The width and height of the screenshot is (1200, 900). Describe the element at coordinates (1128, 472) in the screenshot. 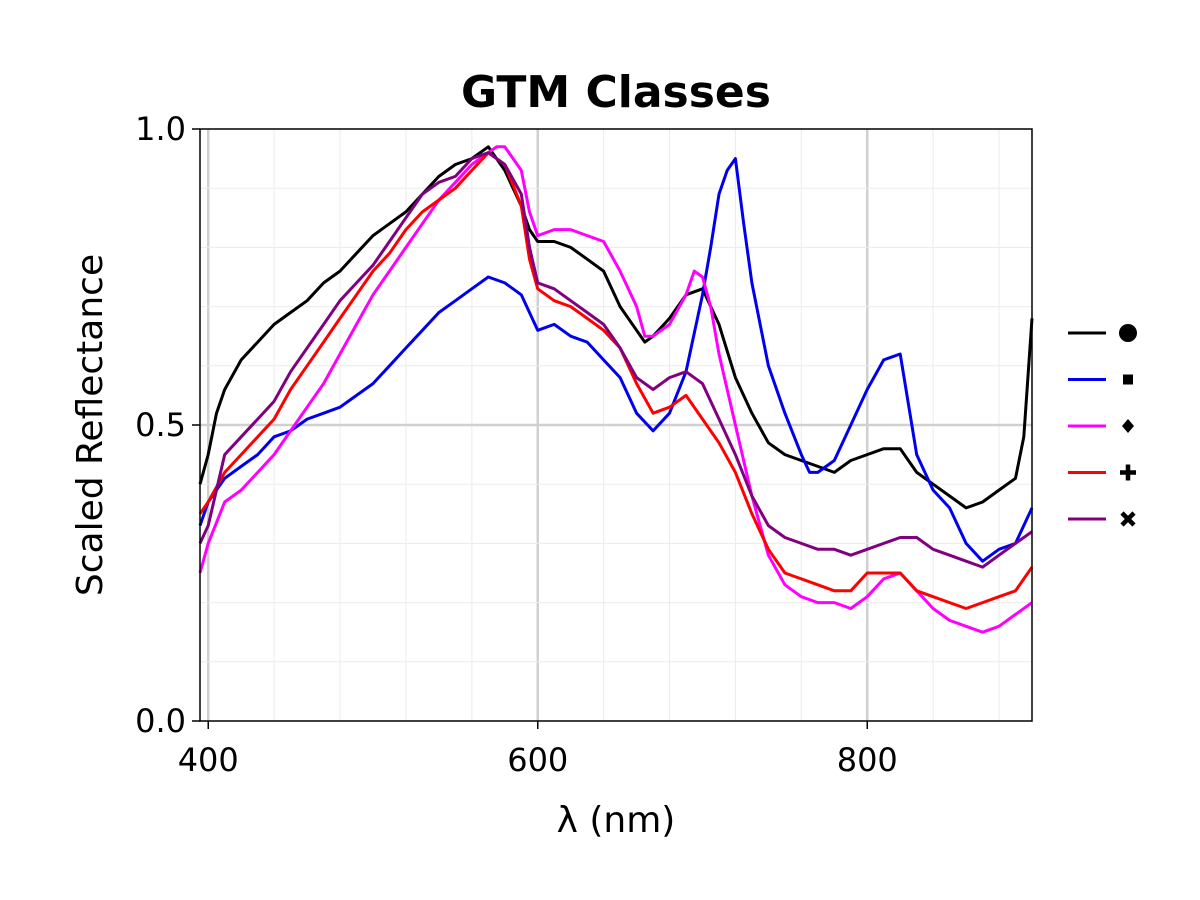

I see `legend-marker-plus` at that location.